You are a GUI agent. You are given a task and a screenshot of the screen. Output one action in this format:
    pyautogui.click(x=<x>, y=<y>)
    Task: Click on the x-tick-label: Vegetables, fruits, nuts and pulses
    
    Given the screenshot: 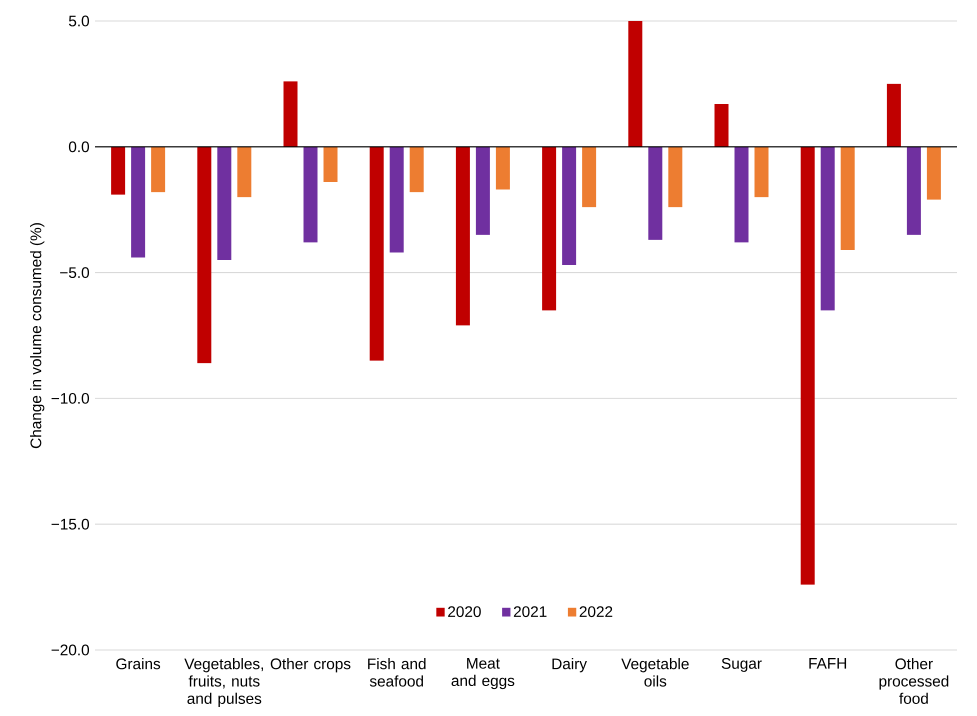 What is the action you would take?
    pyautogui.click(x=223, y=682)
    